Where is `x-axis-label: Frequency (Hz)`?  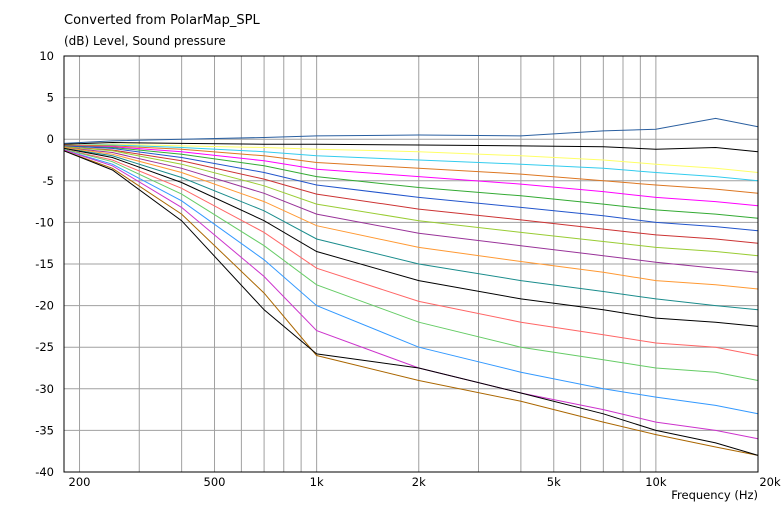 x-axis-label: Frequency (Hz) is located at coordinates (714, 495).